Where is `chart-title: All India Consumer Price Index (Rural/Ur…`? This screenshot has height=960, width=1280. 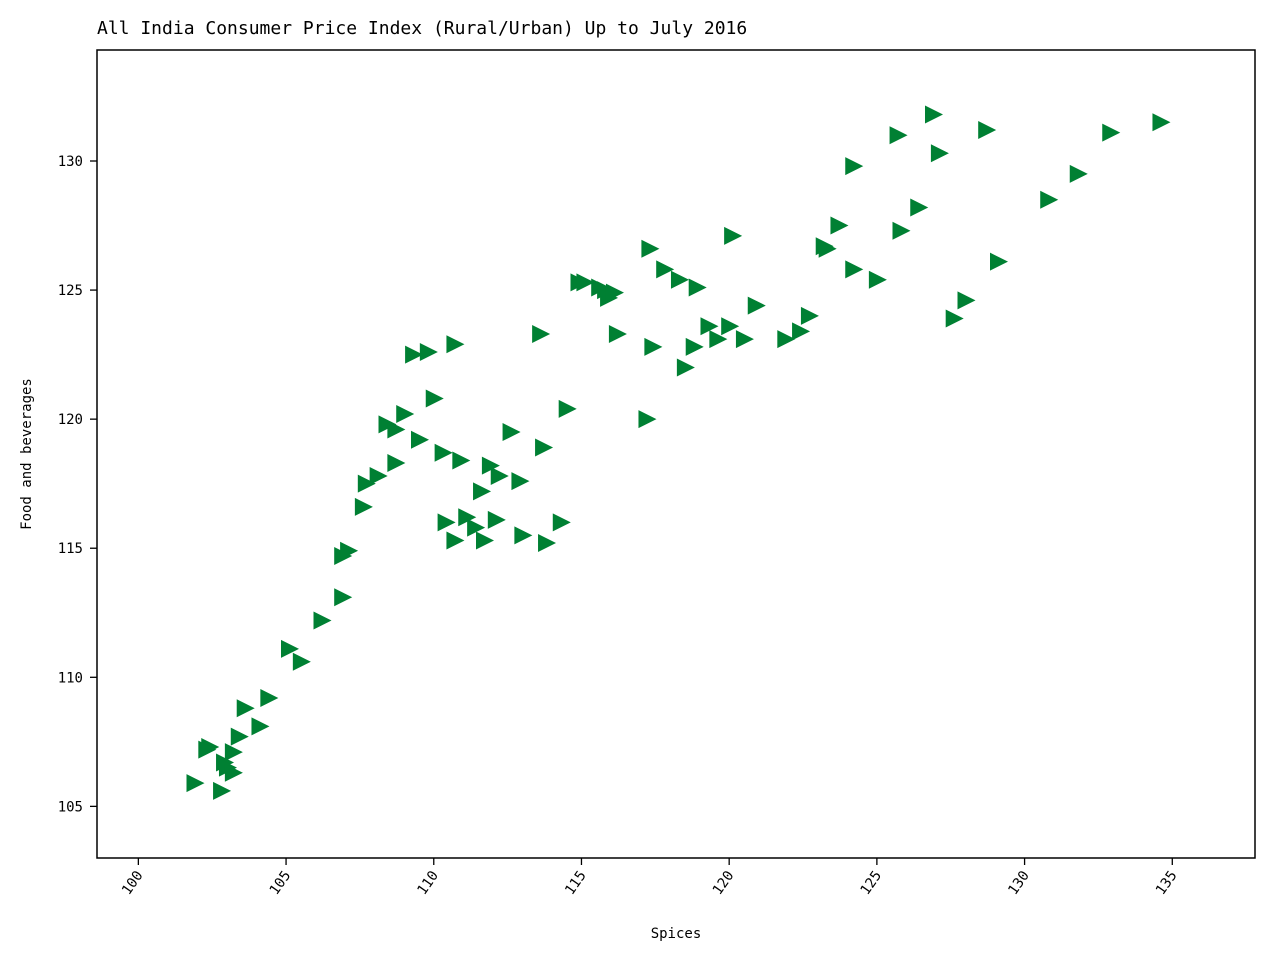 chart-title: All India Consumer Price Index (Rural/Ur… is located at coordinates (422, 28).